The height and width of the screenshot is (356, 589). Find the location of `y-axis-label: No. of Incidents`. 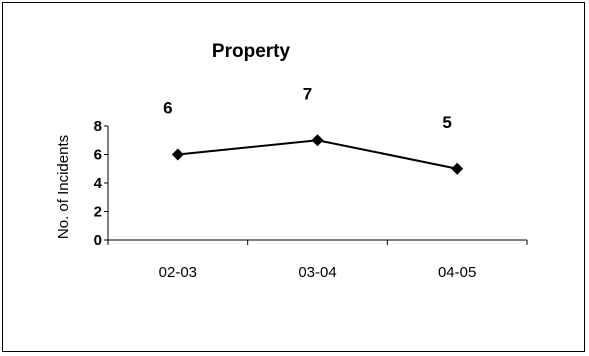

y-axis-label: No. of Incidents is located at coordinates (63, 187).